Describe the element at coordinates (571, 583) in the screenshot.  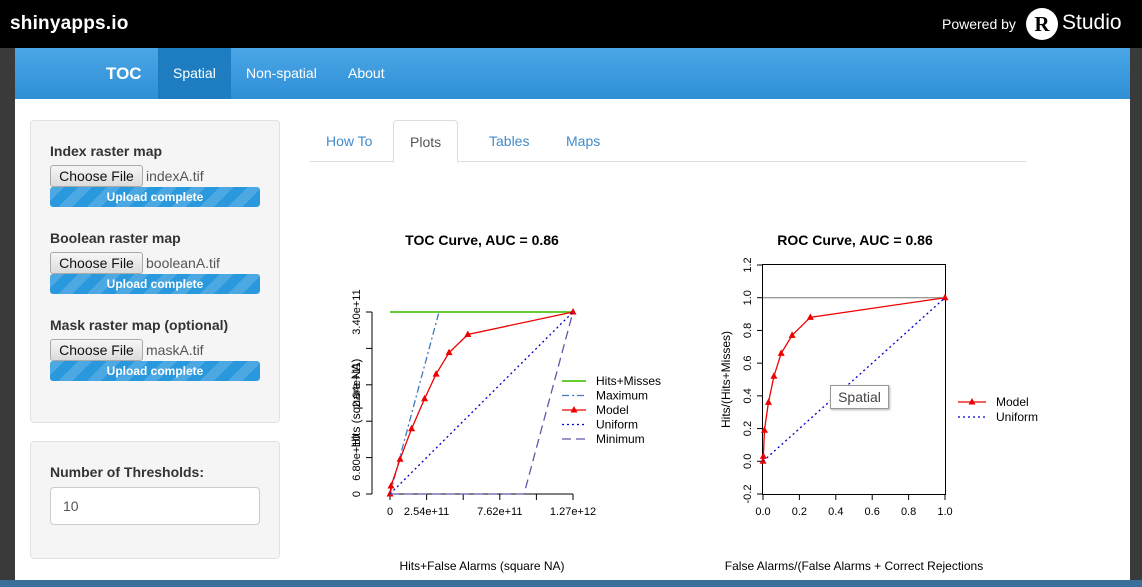
I see `taskbar-strip` at that location.